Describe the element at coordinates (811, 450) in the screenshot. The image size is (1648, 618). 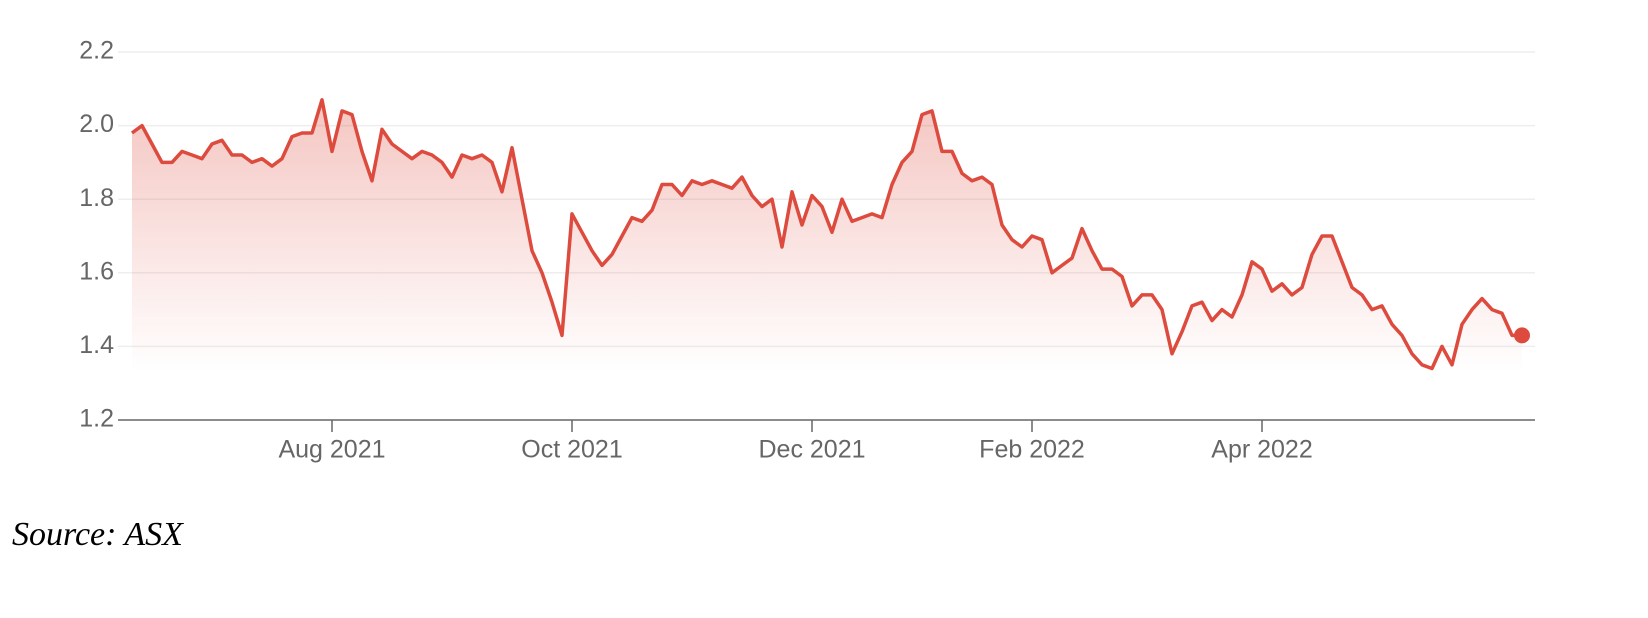
I see `x-tick-label: Dec 2021` at that location.